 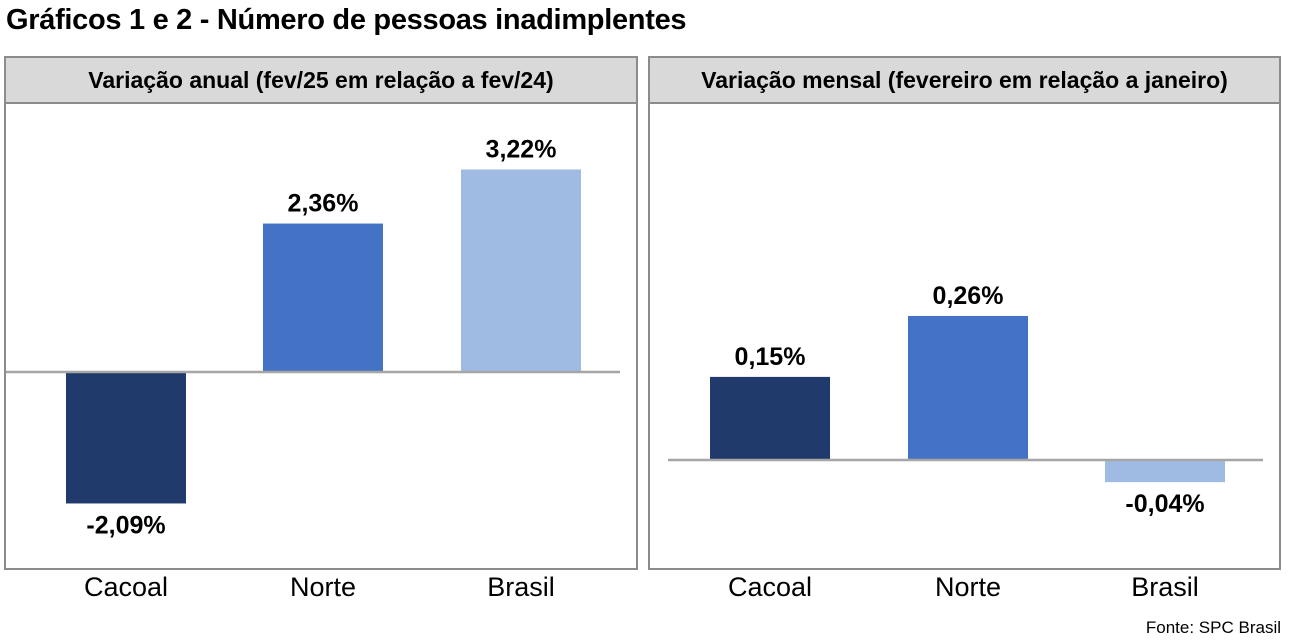 I want to click on data-label-annual-norte: 2,36%, so click(x=323, y=204).